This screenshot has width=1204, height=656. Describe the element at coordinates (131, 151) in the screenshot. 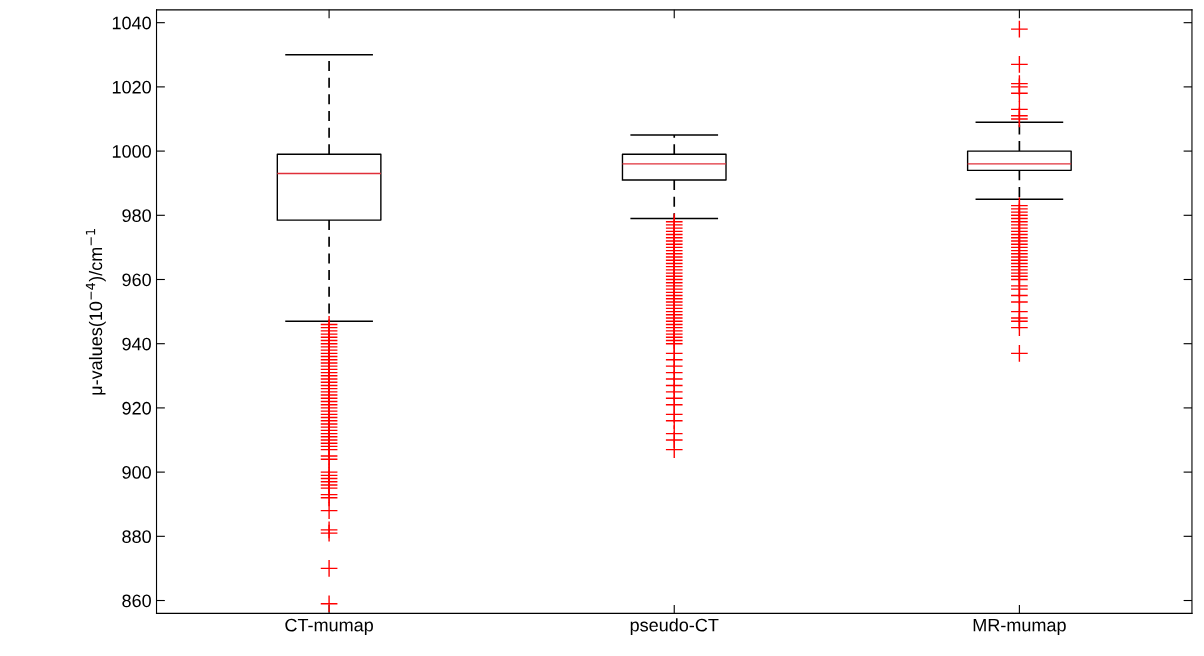

I see `y-tick-label: 1000` at that location.